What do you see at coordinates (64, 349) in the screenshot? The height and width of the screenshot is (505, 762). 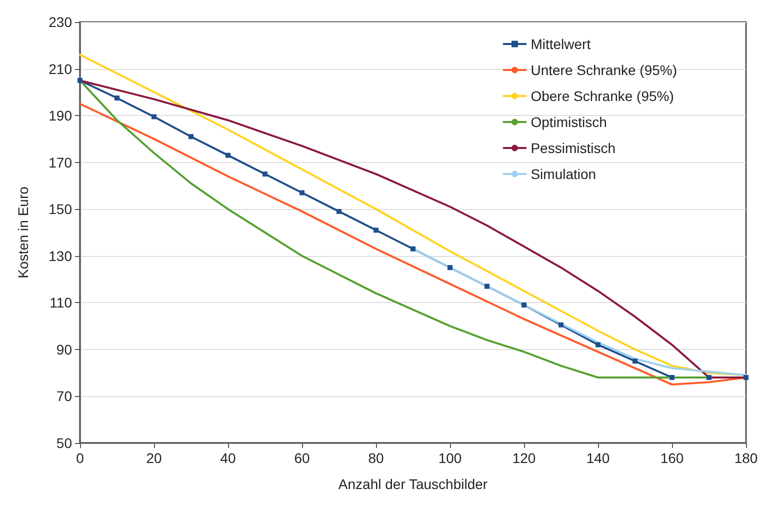 I see `y-tick-label: 90` at bounding box center [64, 349].